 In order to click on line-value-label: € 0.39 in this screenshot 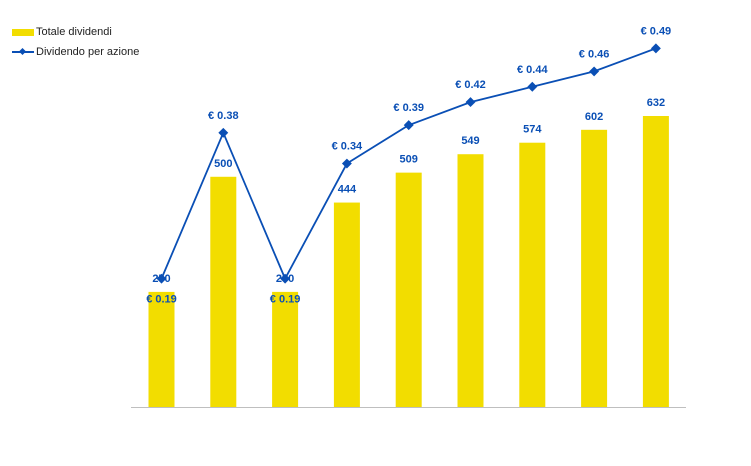, I will do `click(408, 108)`.